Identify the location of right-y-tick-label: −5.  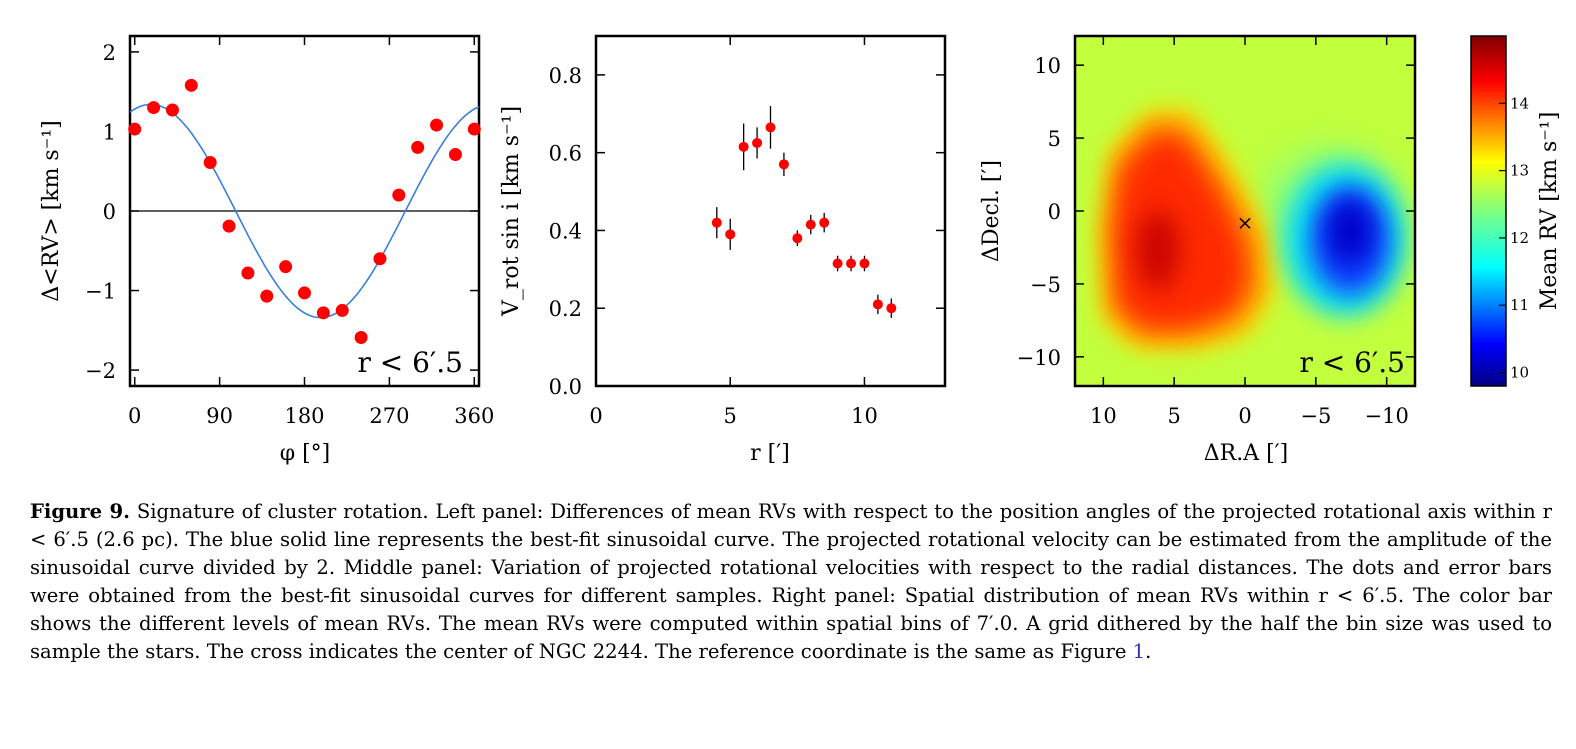
(1045, 285).